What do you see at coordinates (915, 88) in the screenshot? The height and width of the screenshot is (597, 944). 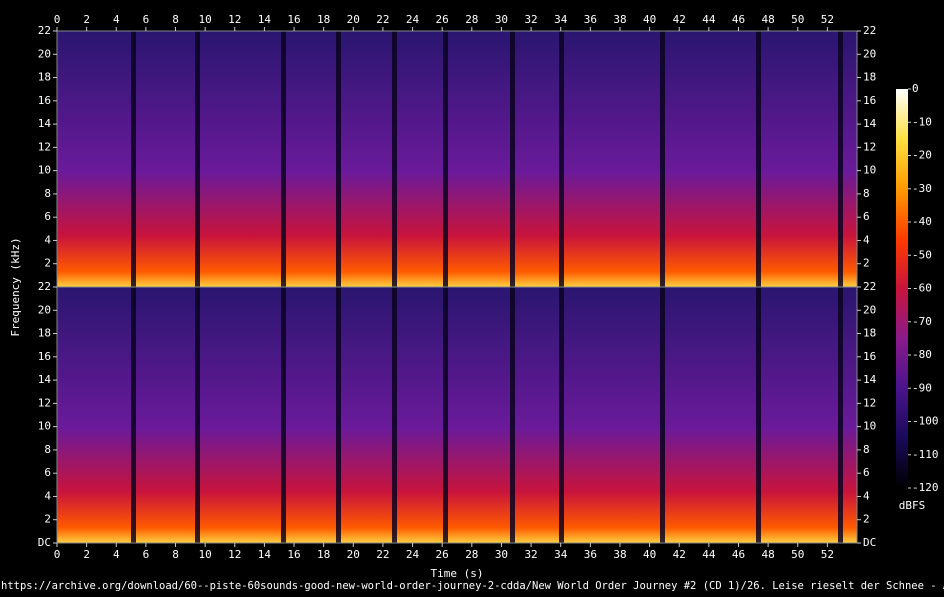 I see `colorbar-tick-label: 0` at bounding box center [915, 88].